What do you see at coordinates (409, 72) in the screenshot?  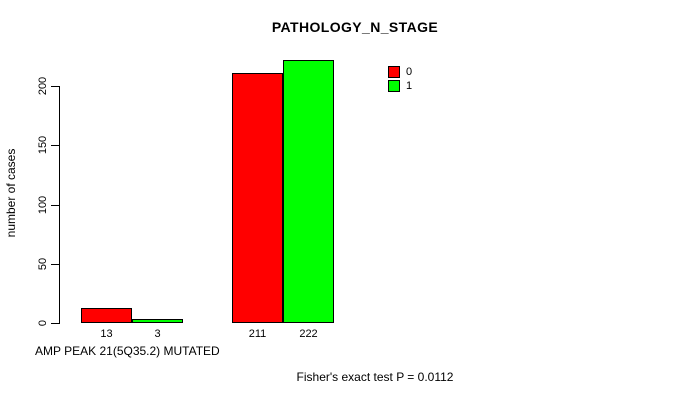 I see `legend-label: 0` at bounding box center [409, 72].